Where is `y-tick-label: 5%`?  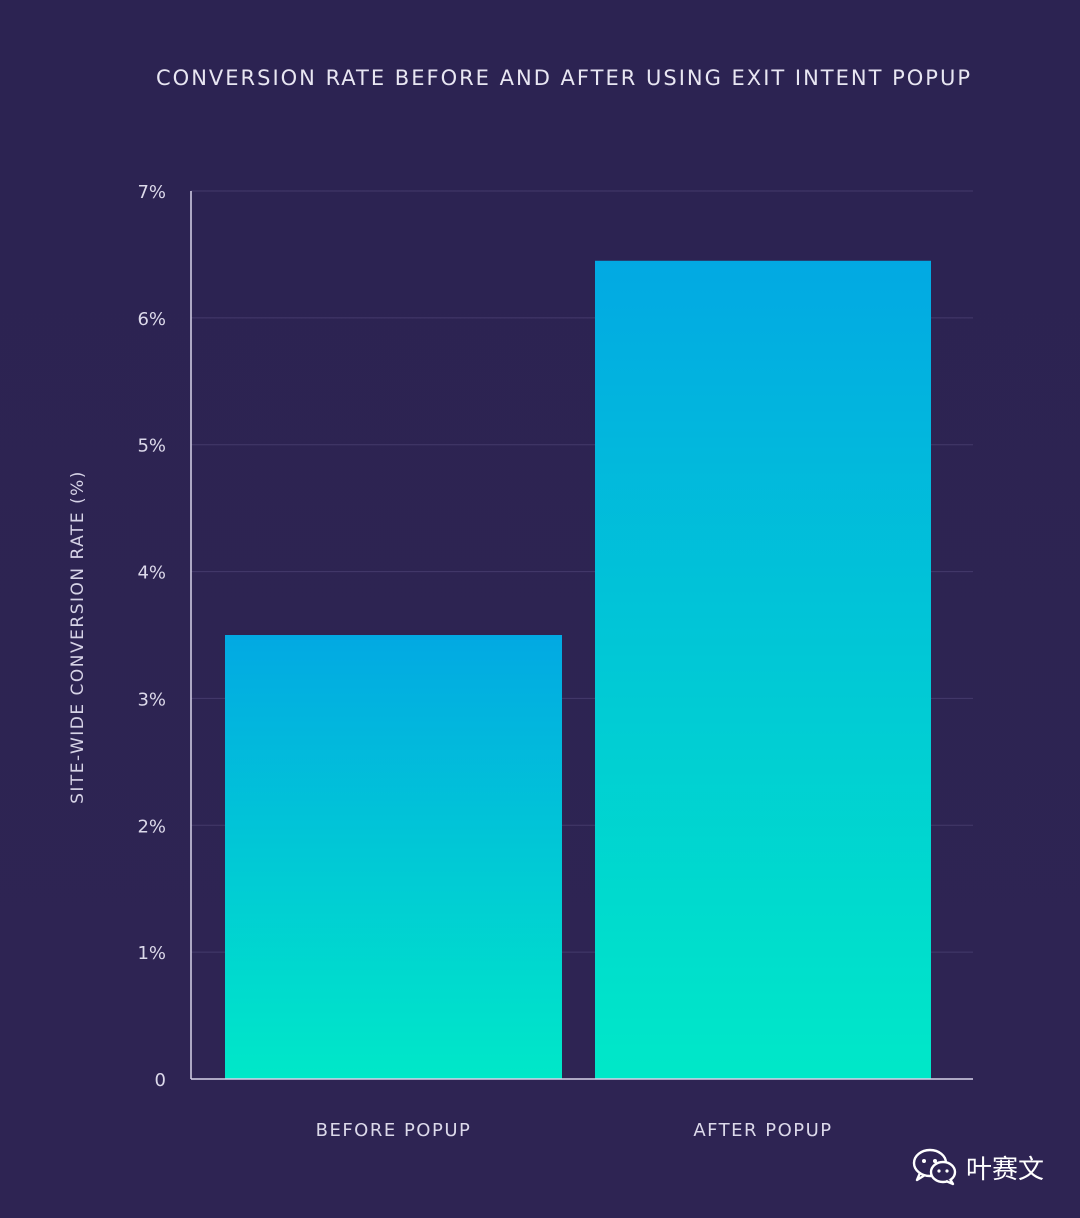 y-tick-label: 5% is located at coordinates (151, 446).